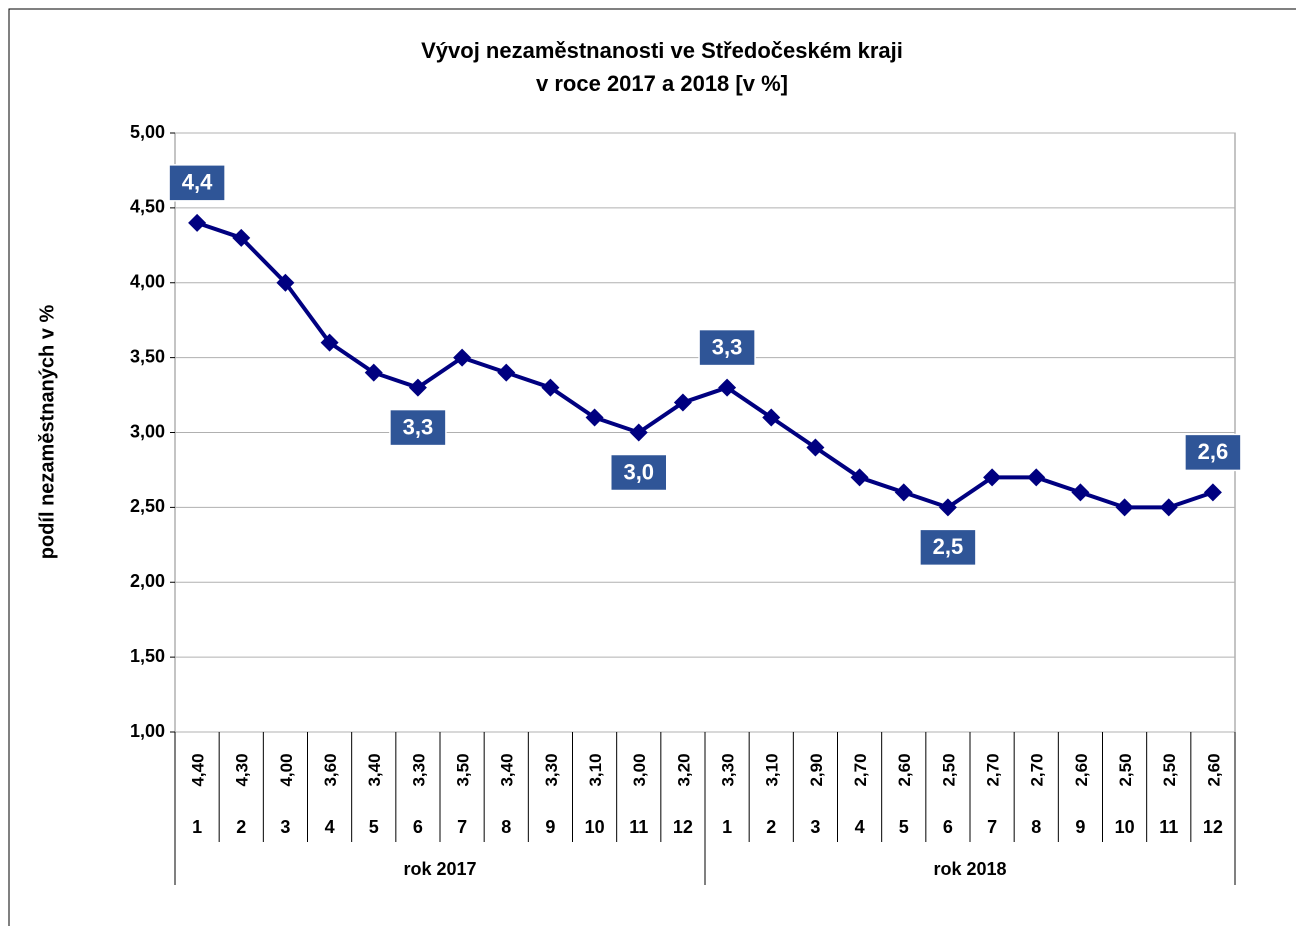  I want to click on value-label: 3,00, so click(639, 769).